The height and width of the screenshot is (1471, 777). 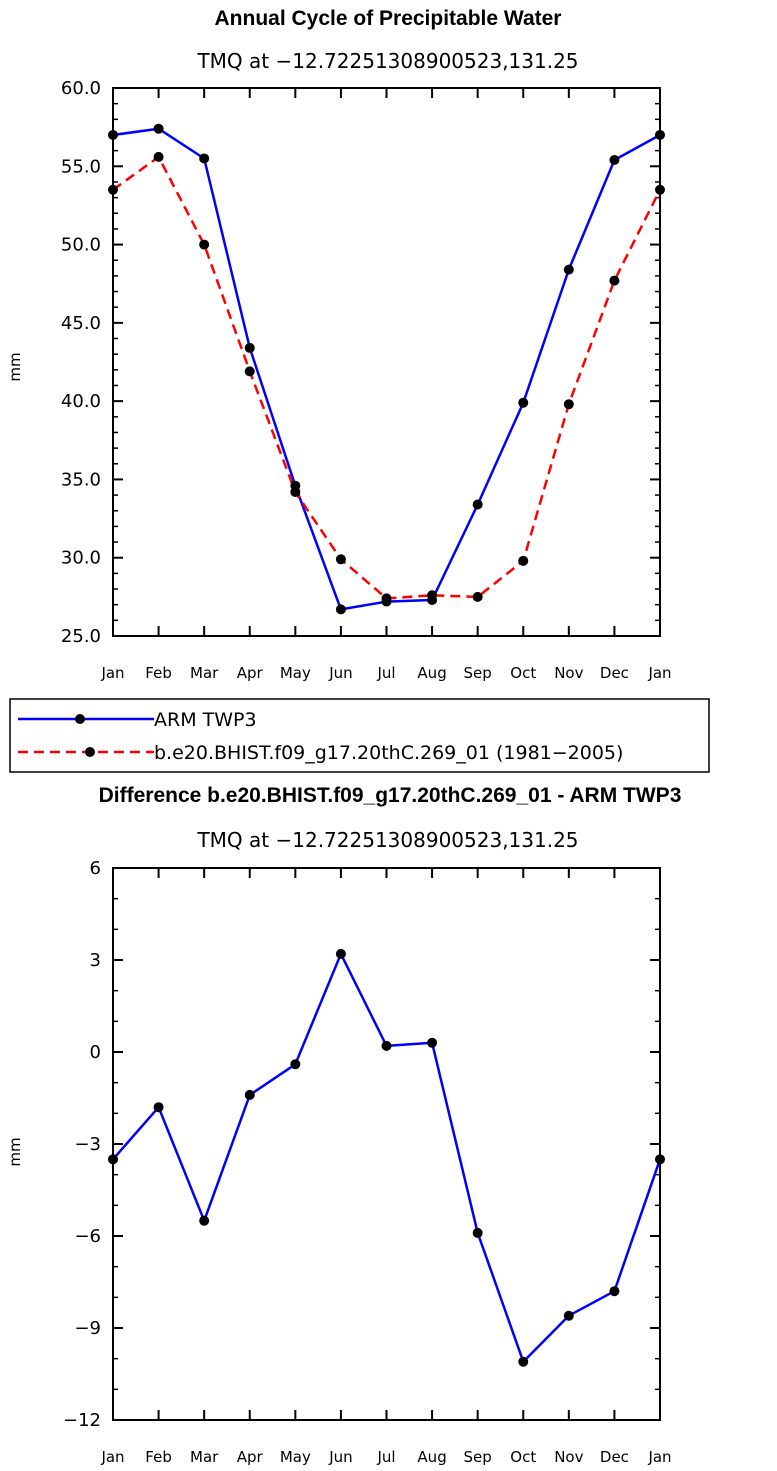 I want to click on y-tick-label: −12, so click(x=82, y=1420).